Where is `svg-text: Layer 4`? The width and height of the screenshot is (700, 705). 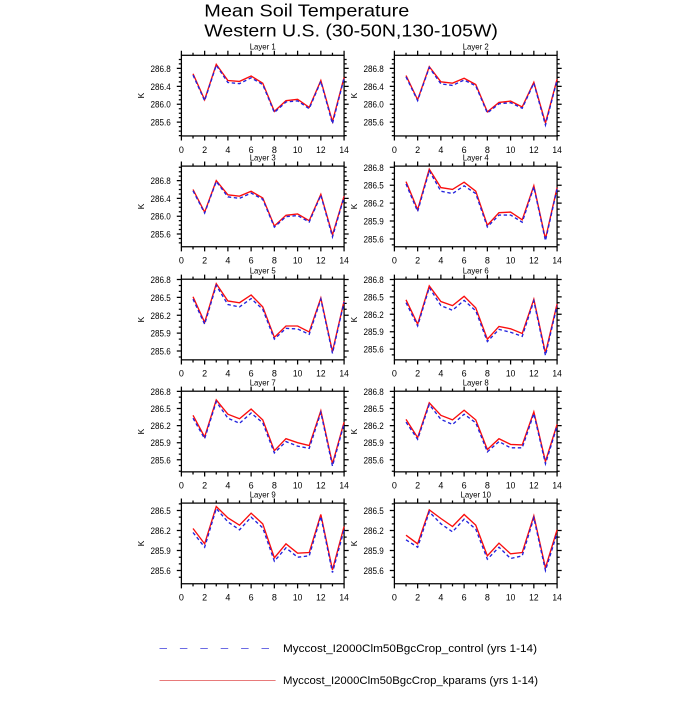
svg-text: Layer 4 is located at coordinates (476, 157).